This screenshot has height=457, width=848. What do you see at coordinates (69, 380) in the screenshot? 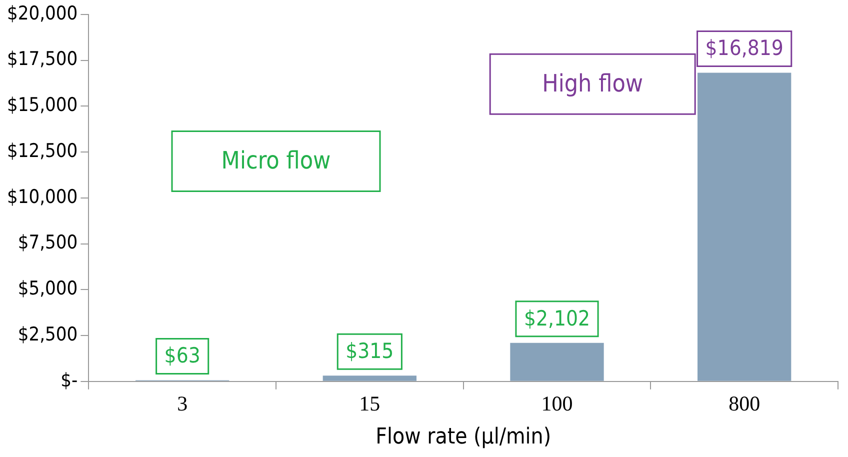
I see `y-tick-label: $-` at bounding box center [69, 380].